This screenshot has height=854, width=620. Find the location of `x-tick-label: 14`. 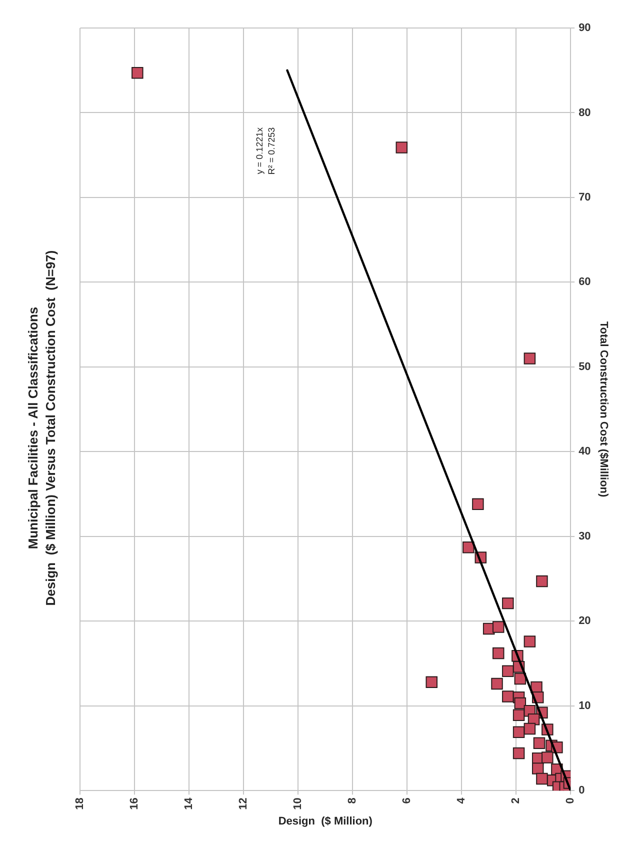

x-tick-label: 14 is located at coordinates (189, 803).